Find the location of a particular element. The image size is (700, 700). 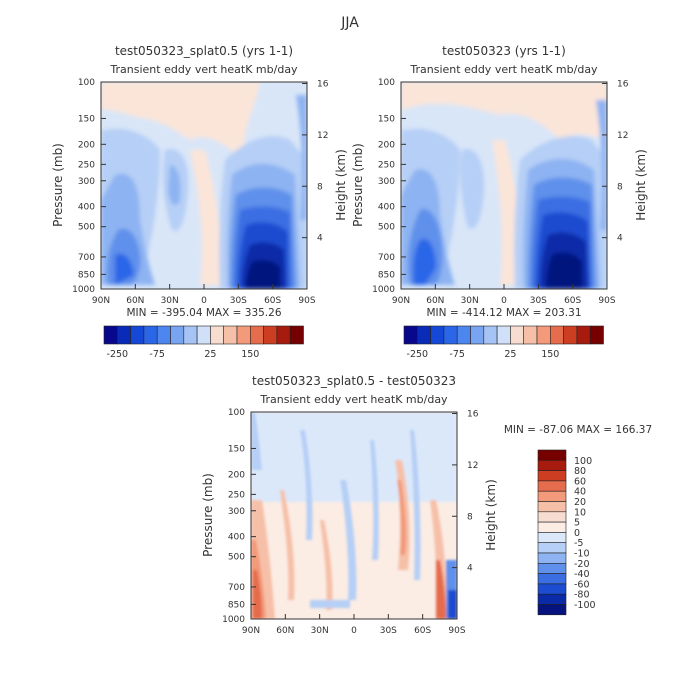

colorbar-label: -250 is located at coordinates (418, 354).